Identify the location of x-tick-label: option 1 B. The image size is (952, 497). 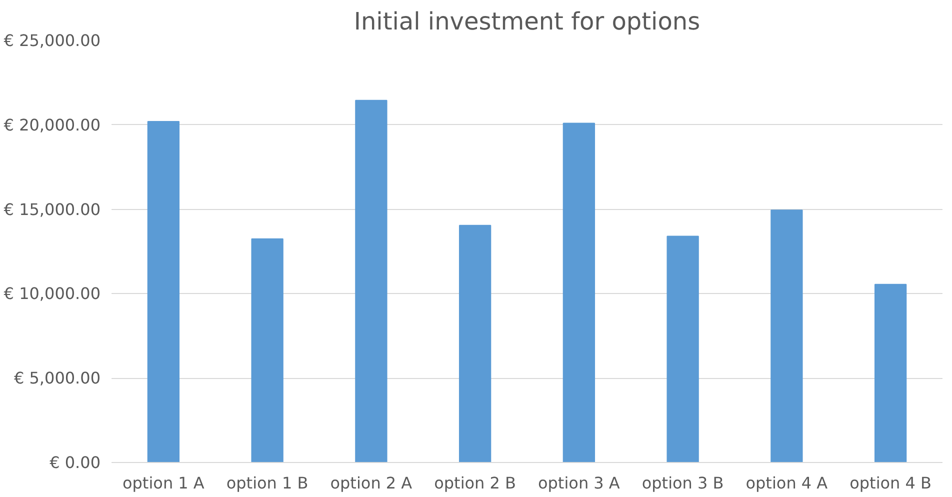
(267, 483).